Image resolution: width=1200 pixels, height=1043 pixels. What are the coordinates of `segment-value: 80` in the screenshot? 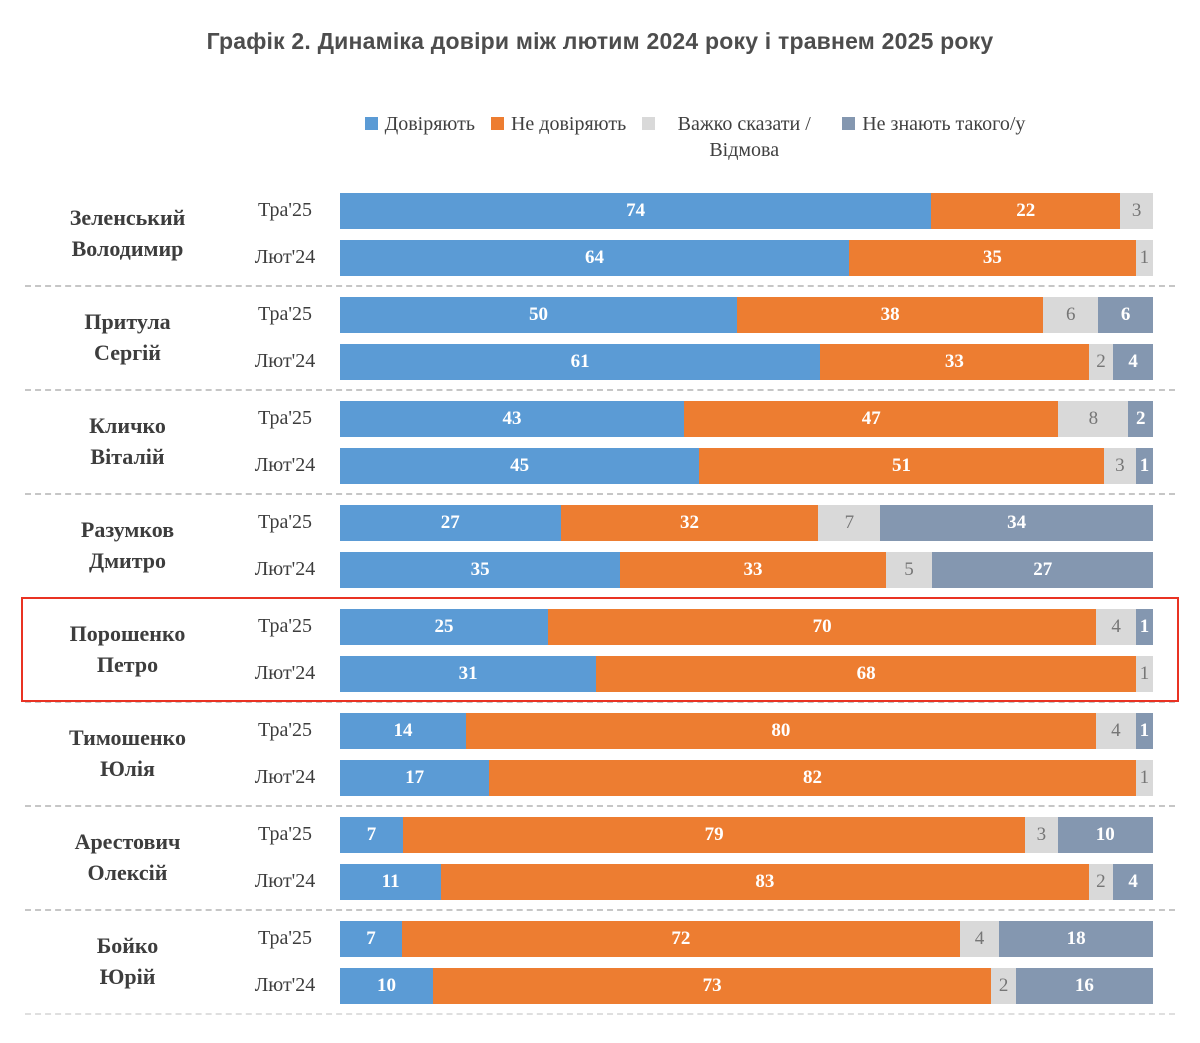 It's located at (781, 730).